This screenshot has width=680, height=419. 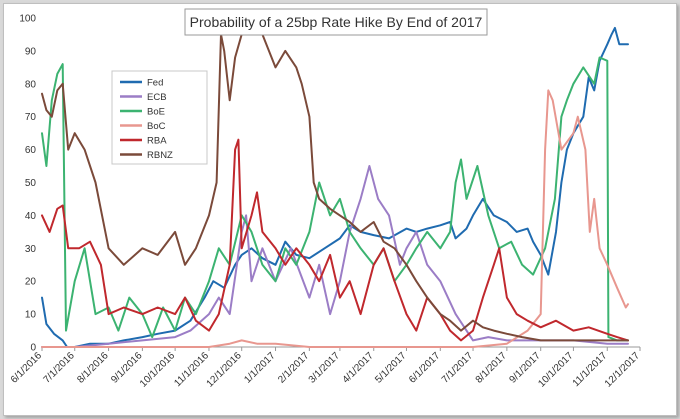 What do you see at coordinates (158, 370) in the screenshot?
I see `x-tick-label: 10/1/2016` at bounding box center [158, 370].